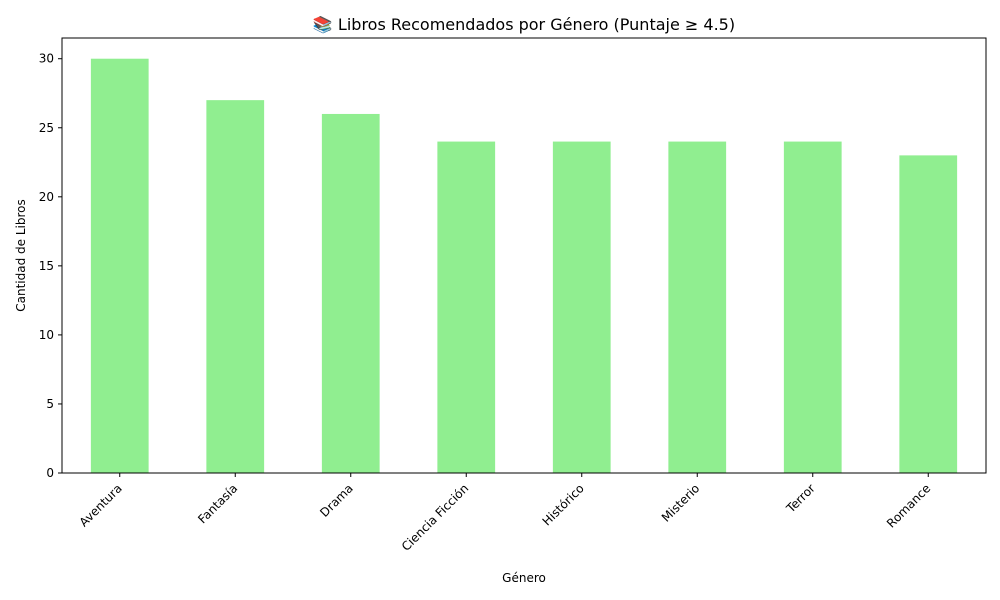 This screenshot has width=1000, height=600. I want to click on y-tick-label-4: 20, so click(46, 197).